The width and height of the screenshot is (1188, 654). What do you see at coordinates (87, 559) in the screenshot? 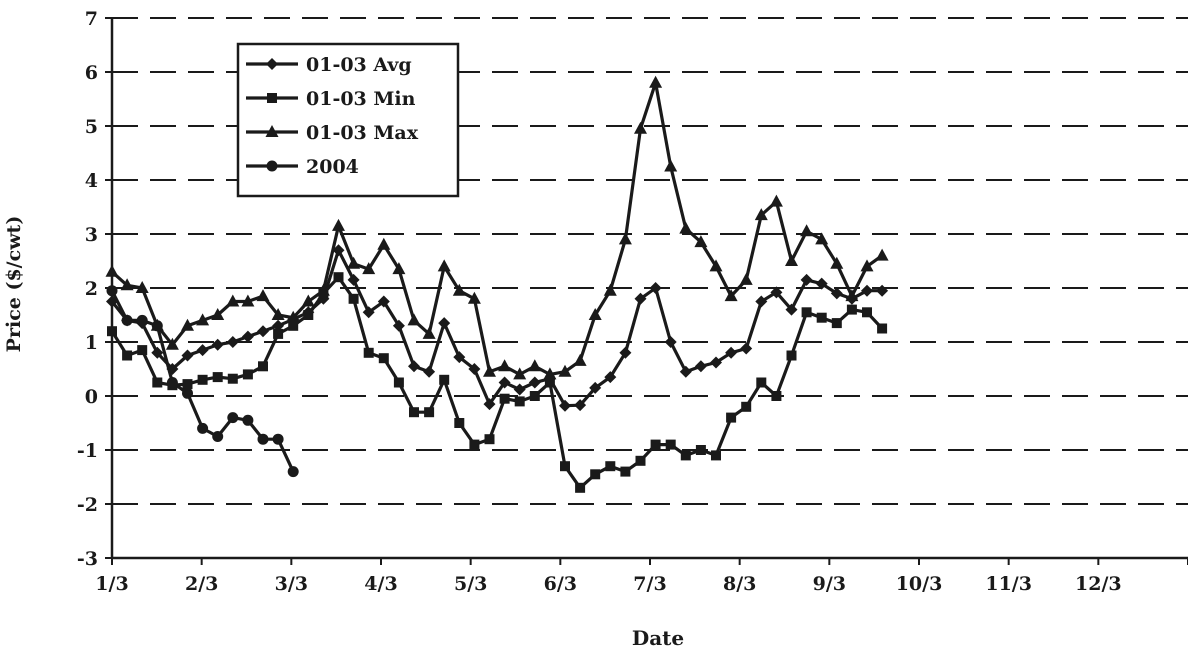
I see `y-tick-label: -3` at bounding box center [87, 559].